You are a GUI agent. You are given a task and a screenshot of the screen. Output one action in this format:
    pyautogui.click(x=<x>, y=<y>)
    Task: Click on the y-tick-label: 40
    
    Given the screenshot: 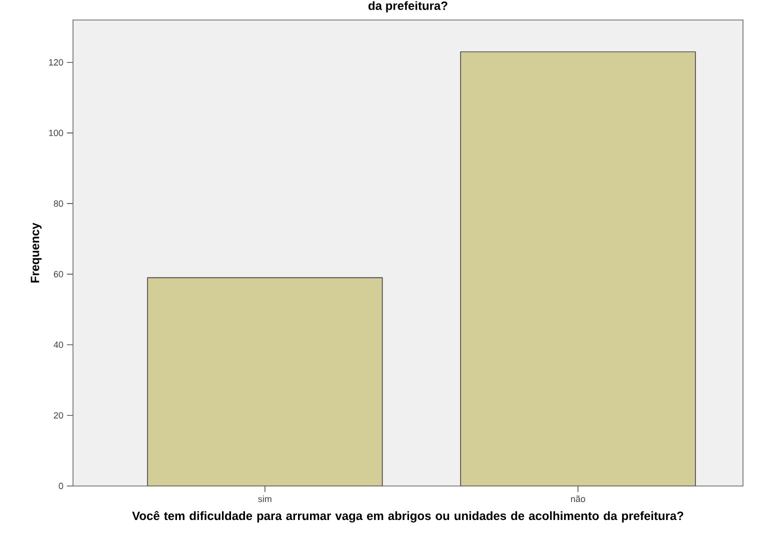 What is the action you would take?
    pyautogui.click(x=59, y=345)
    